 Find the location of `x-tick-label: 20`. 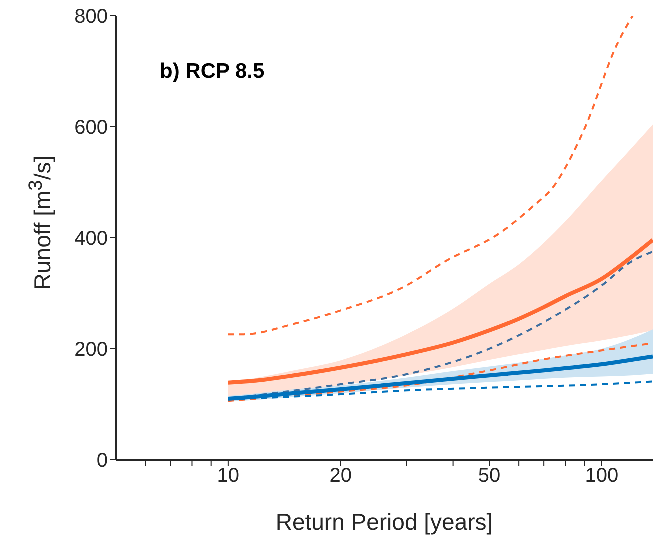

x-tick-label: 20 is located at coordinates (341, 476).